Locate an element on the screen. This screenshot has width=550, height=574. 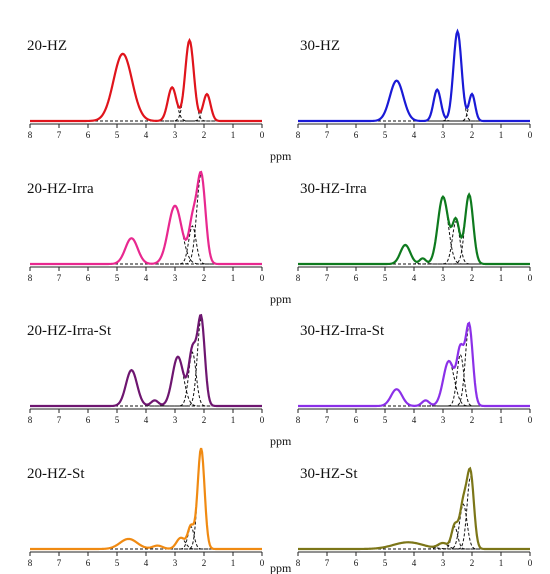
nmr-panel: 8 7 6 5 4 3 2 1 0 30-HZ is located at coordinates (414, 84).